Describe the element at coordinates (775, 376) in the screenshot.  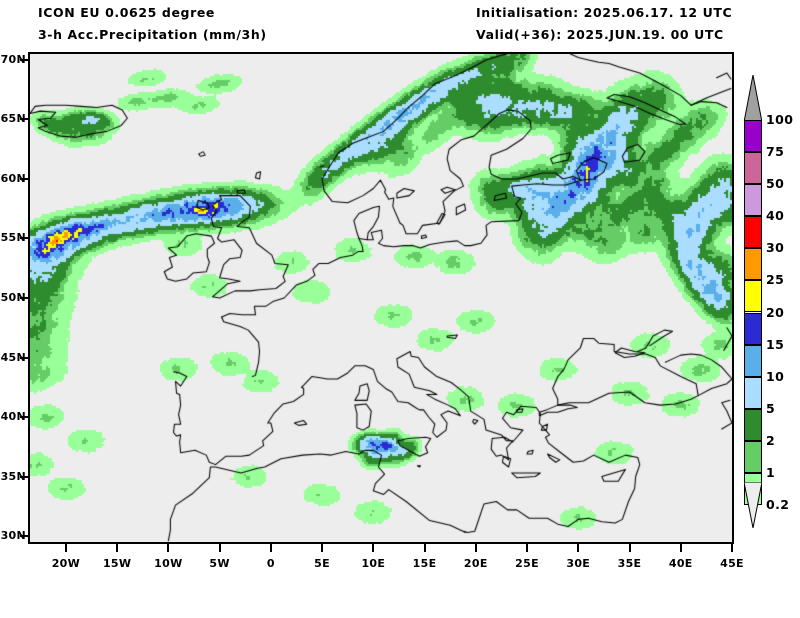
I see `colorbar-tick-label: 10` at that location.